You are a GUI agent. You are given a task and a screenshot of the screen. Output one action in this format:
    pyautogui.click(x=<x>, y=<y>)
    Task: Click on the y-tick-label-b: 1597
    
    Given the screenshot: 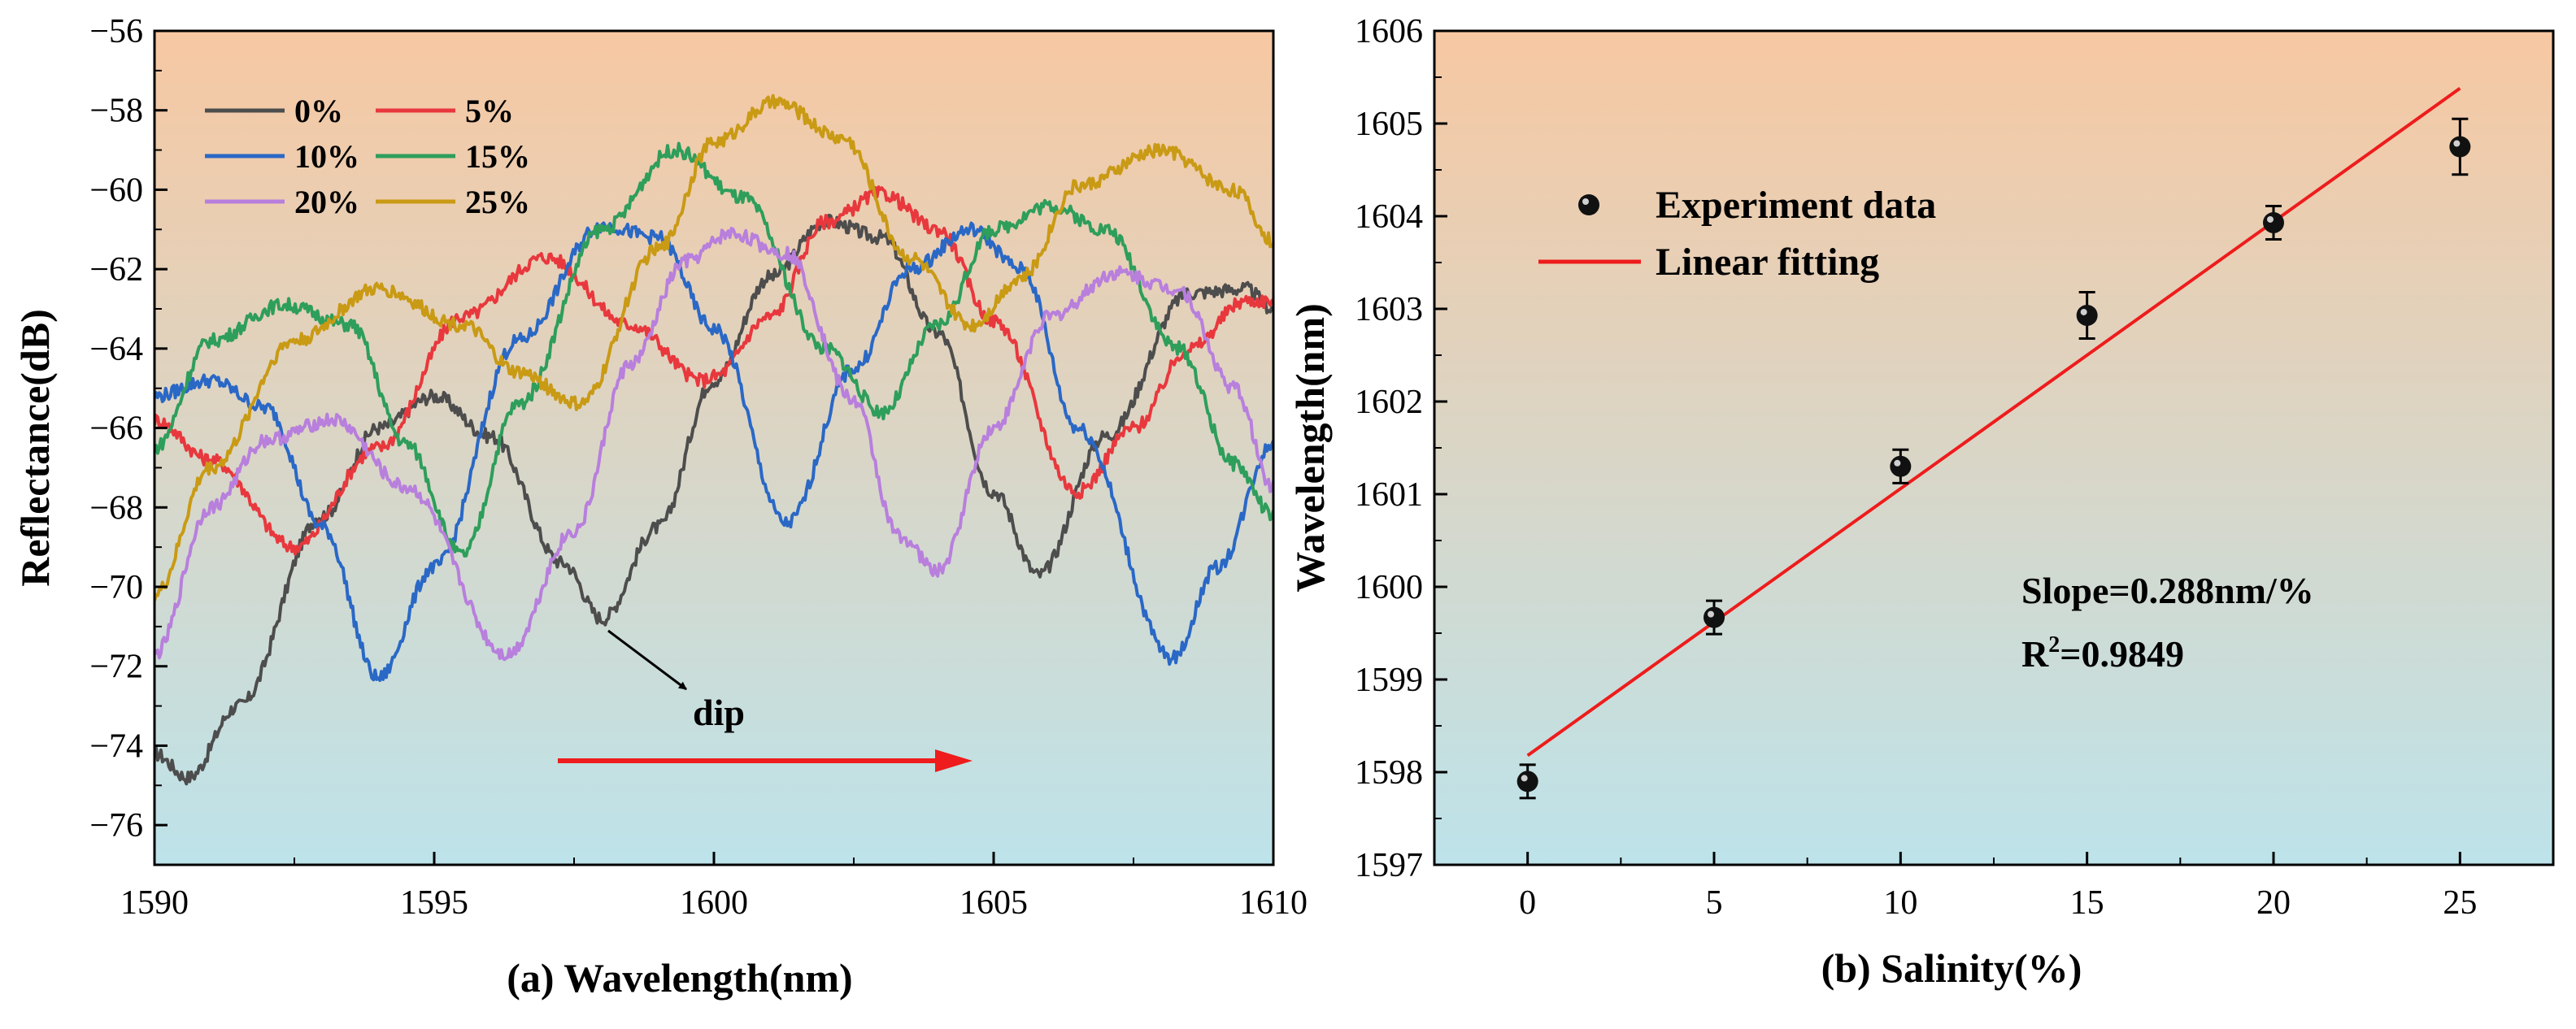 What is the action you would take?
    pyautogui.click(x=1389, y=865)
    